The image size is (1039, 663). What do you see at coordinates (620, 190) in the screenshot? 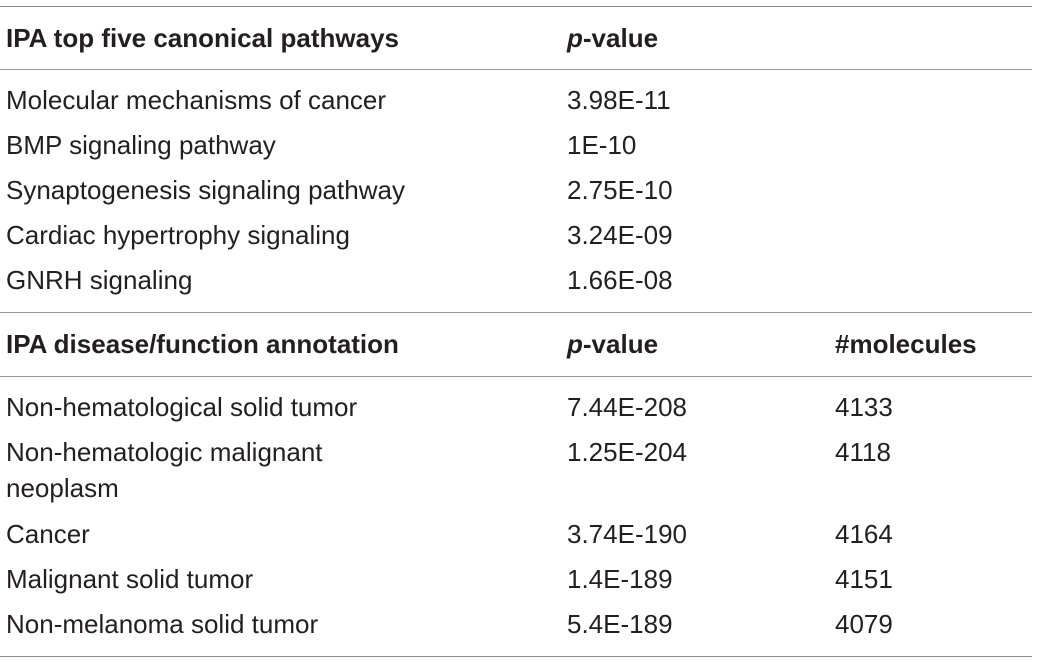
I see `pathway-pvalue: 2.75E-10` at bounding box center [620, 190].